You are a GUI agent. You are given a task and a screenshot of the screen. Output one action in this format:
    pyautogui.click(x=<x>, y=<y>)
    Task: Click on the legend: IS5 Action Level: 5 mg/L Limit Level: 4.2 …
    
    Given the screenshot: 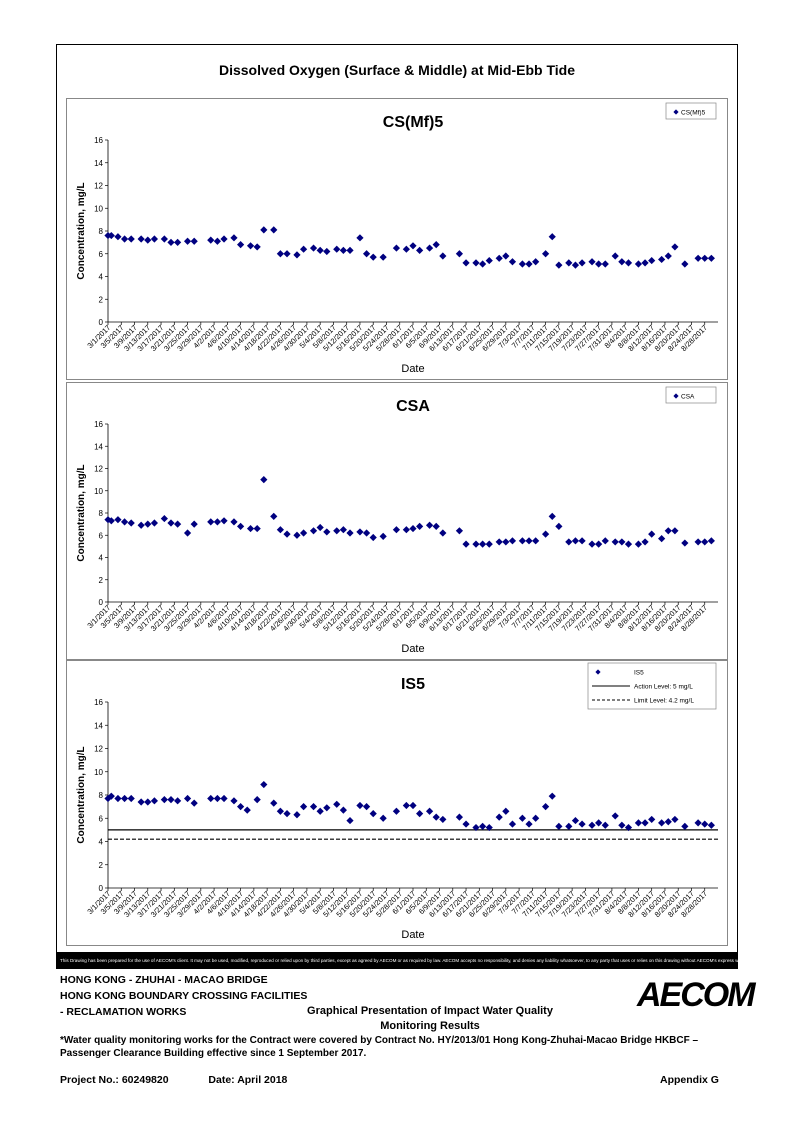 What is the action you would take?
    pyautogui.click(x=652, y=686)
    